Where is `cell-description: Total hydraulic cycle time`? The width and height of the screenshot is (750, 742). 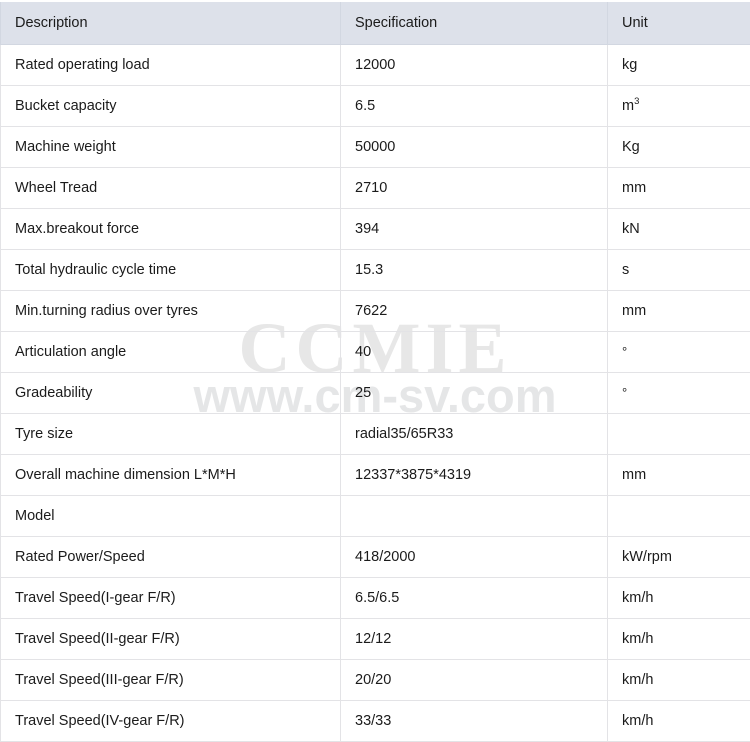
cell-description: Total hydraulic cycle time is located at coordinates (171, 269).